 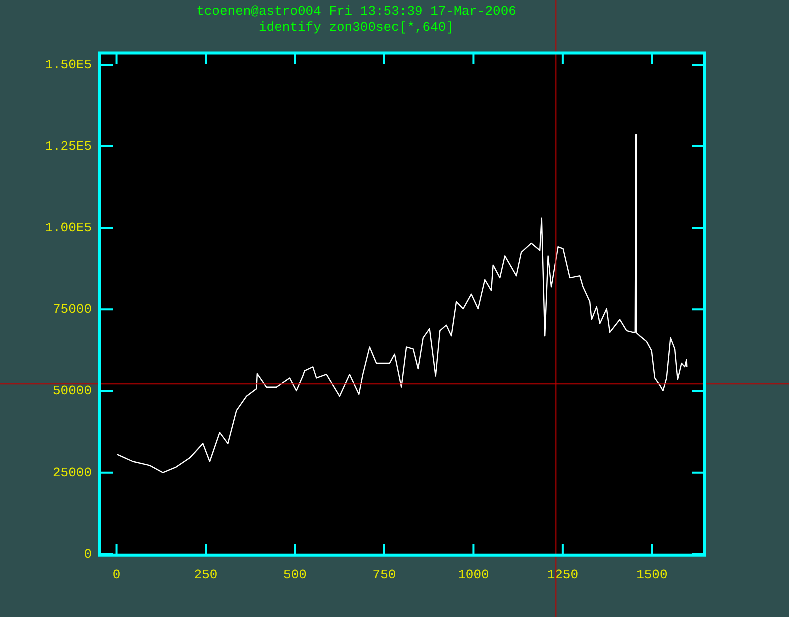 What do you see at coordinates (295, 575) in the screenshot?
I see `x-tick-label: 500` at bounding box center [295, 575].